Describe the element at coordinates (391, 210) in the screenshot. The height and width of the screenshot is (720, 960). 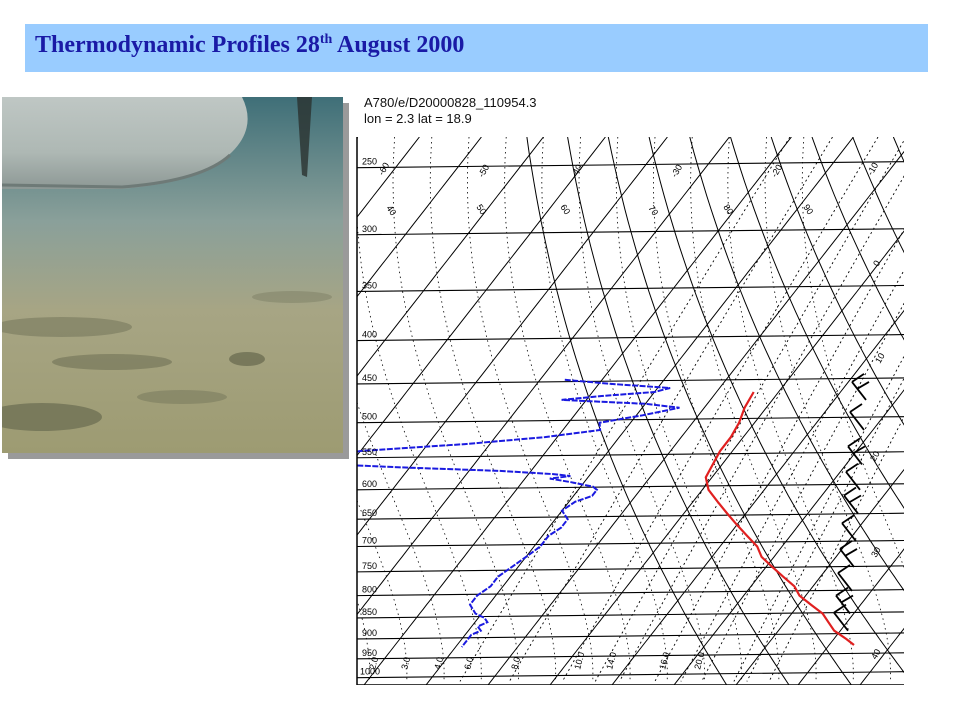
I see `dry-adiabat-label: 40` at that location.